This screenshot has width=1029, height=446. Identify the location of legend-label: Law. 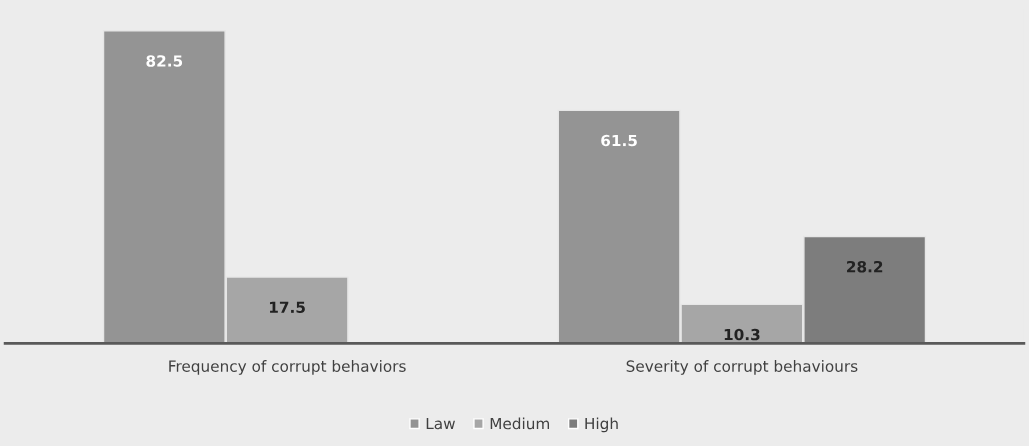
(440, 423).